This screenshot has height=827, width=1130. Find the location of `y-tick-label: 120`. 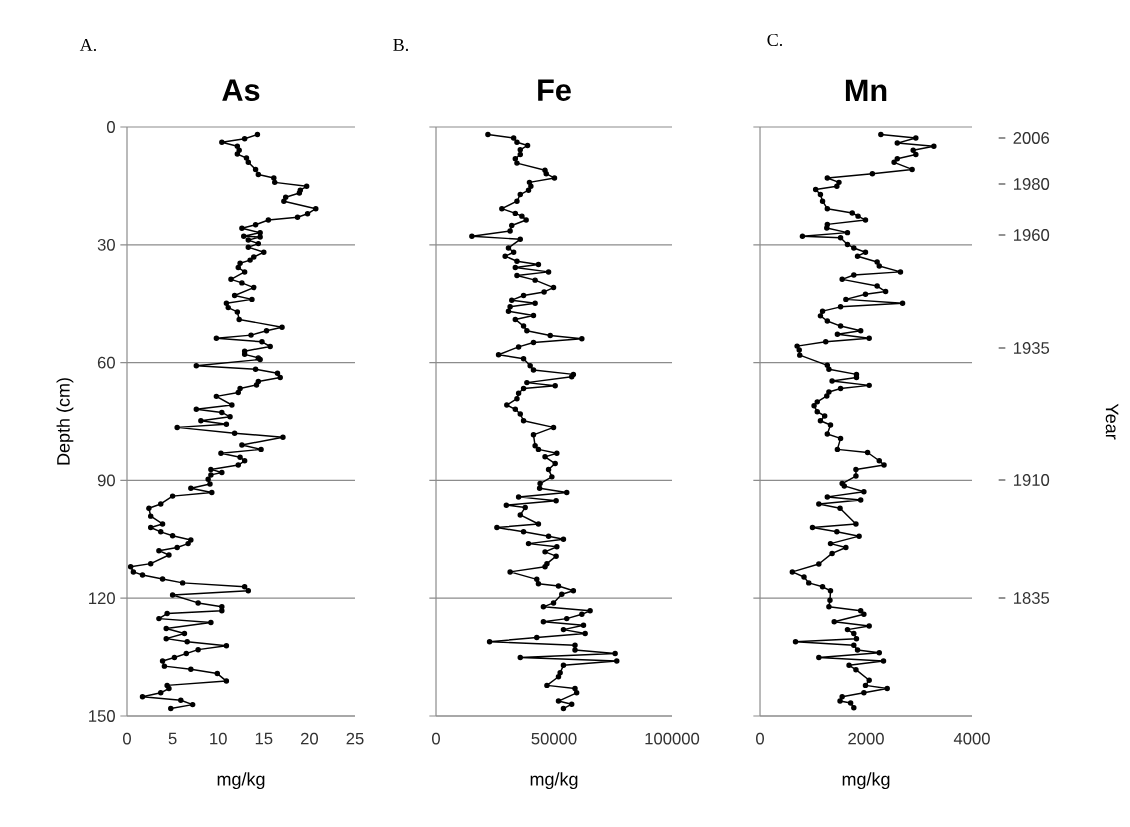

y-tick-label: 120 is located at coordinates (102, 598).